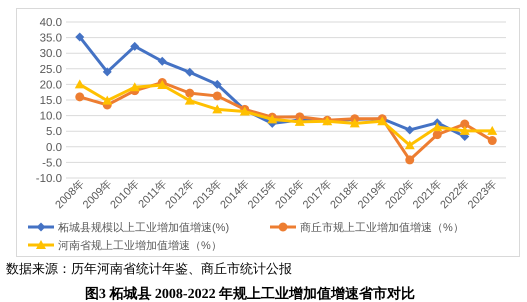  I want to click on legend-label: 商丘市规上工业增加值增速（%）, so click(382, 227).